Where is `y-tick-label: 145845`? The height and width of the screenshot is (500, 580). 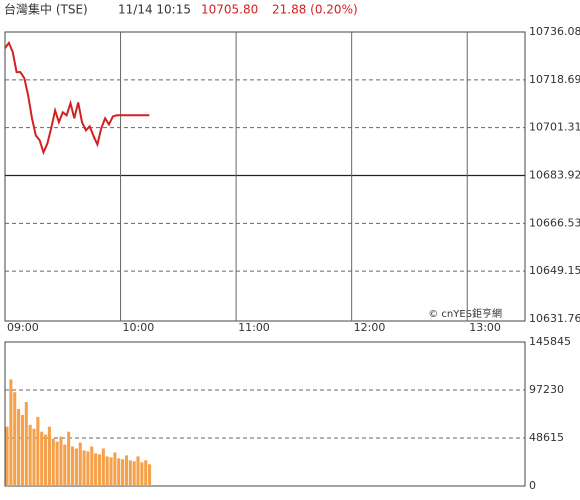 y-tick-label: 145845 is located at coordinates (550, 341).